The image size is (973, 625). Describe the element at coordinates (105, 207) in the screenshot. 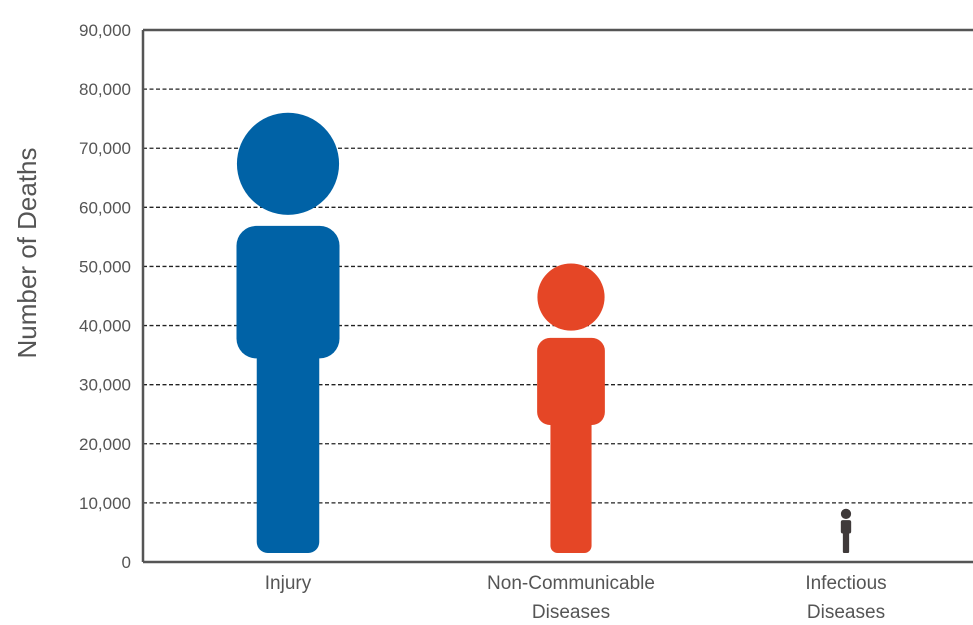

I see `y-tick-label: 60,000` at that location.